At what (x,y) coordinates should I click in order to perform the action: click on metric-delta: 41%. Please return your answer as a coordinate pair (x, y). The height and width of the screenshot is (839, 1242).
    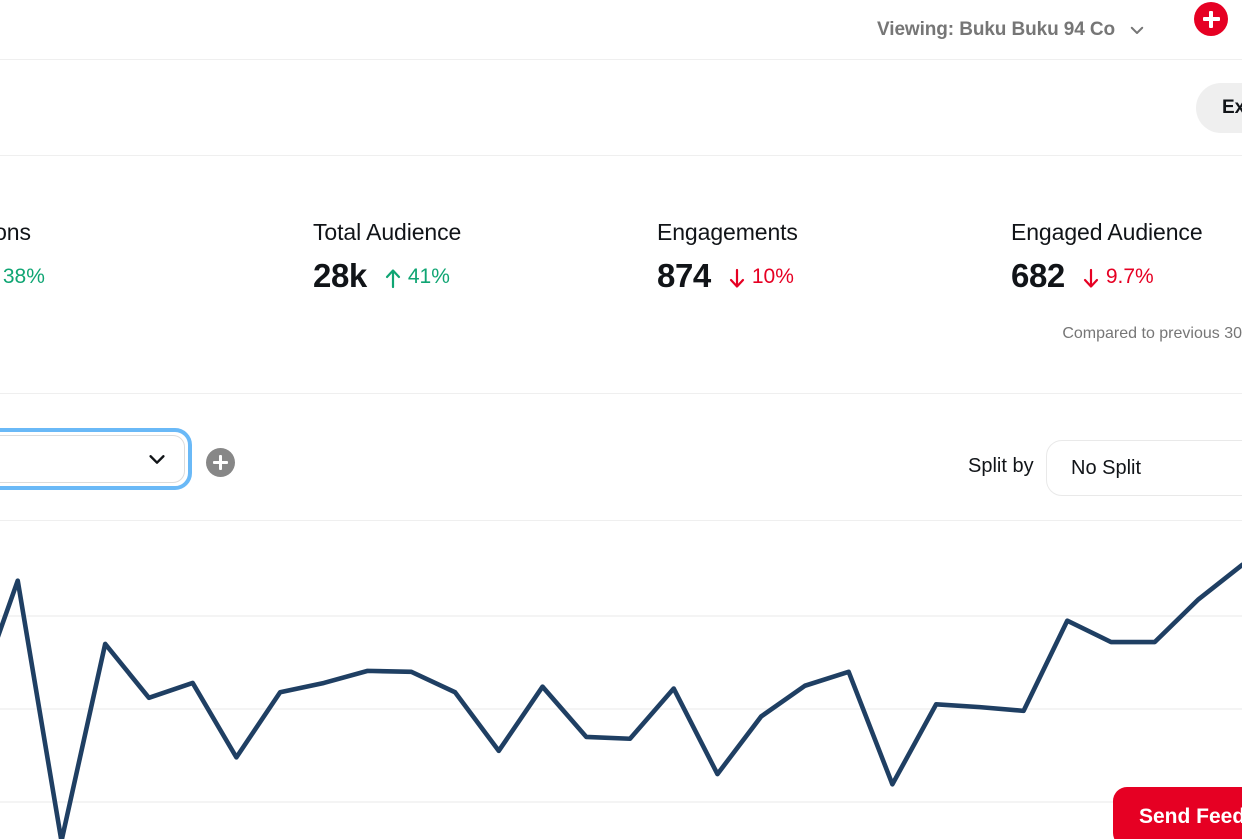
    Looking at the image, I should click on (417, 277).